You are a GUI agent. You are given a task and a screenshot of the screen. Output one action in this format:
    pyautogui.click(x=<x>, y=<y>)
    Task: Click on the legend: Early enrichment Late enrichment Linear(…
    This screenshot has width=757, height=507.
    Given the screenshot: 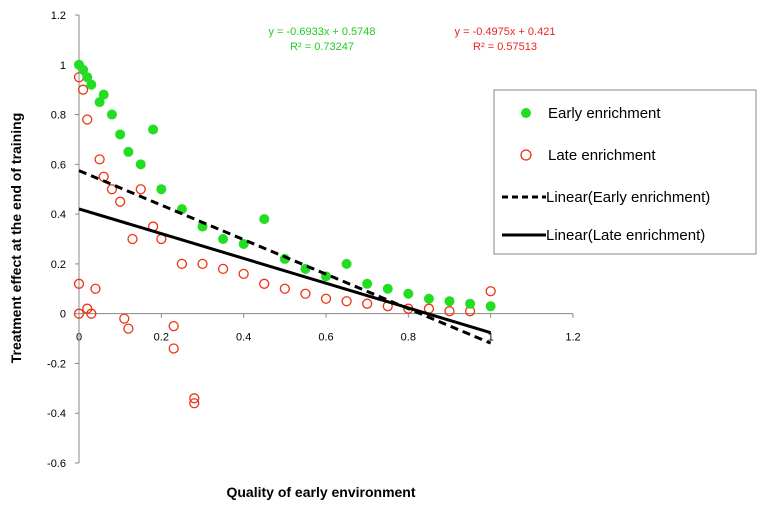 What is the action you would take?
    pyautogui.click(x=625, y=172)
    